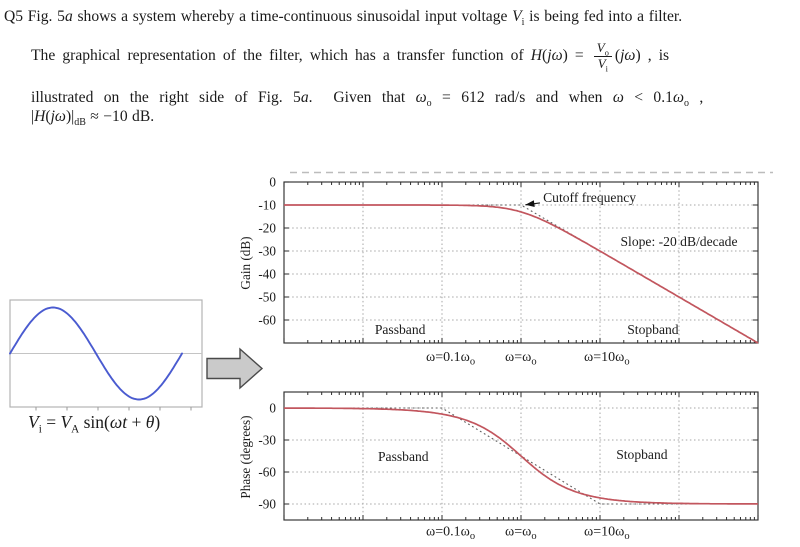  Describe the element at coordinates (602, 56) in the screenshot. I see `fraction: Vo Vi` at that location.